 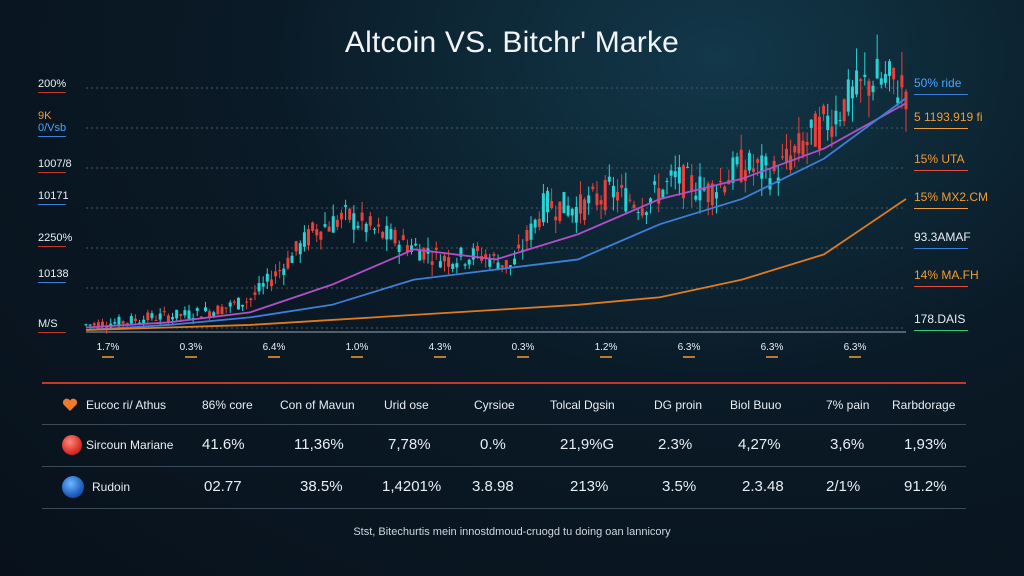 What do you see at coordinates (756, 405) in the screenshot?
I see `header-cell: Biol Buuo` at bounding box center [756, 405].